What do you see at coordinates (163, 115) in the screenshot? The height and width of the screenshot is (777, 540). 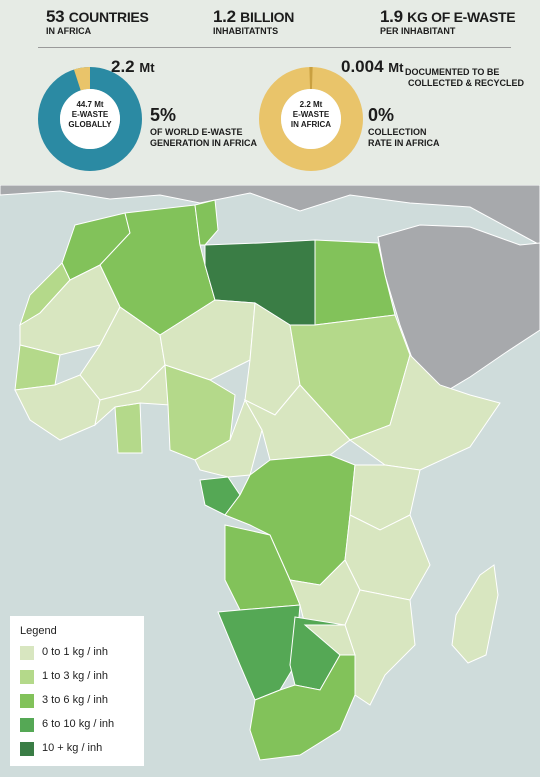 I see `donut-global-percent: 5%` at bounding box center [163, 115].